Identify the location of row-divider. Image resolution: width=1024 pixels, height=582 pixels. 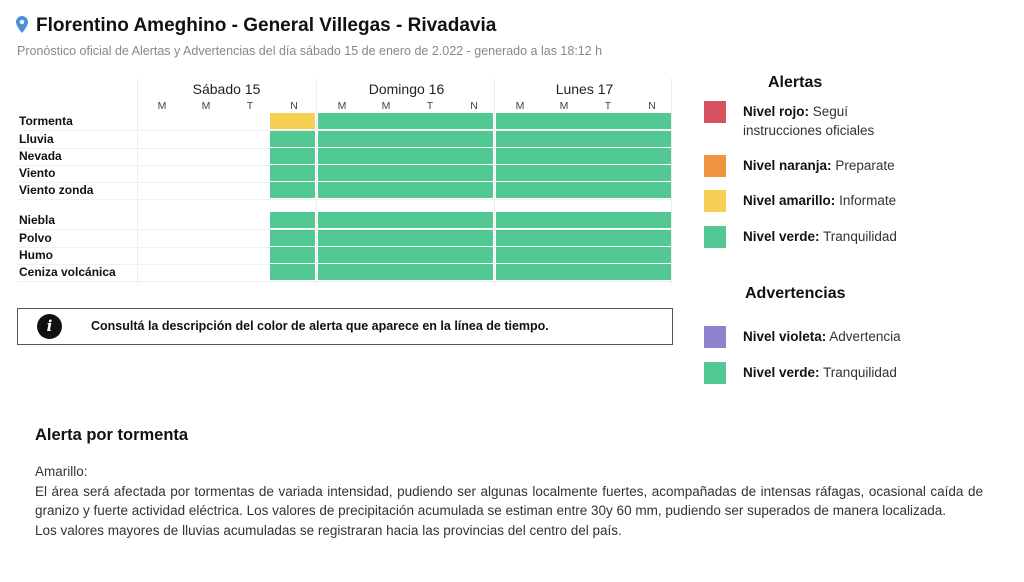
(344, 281).